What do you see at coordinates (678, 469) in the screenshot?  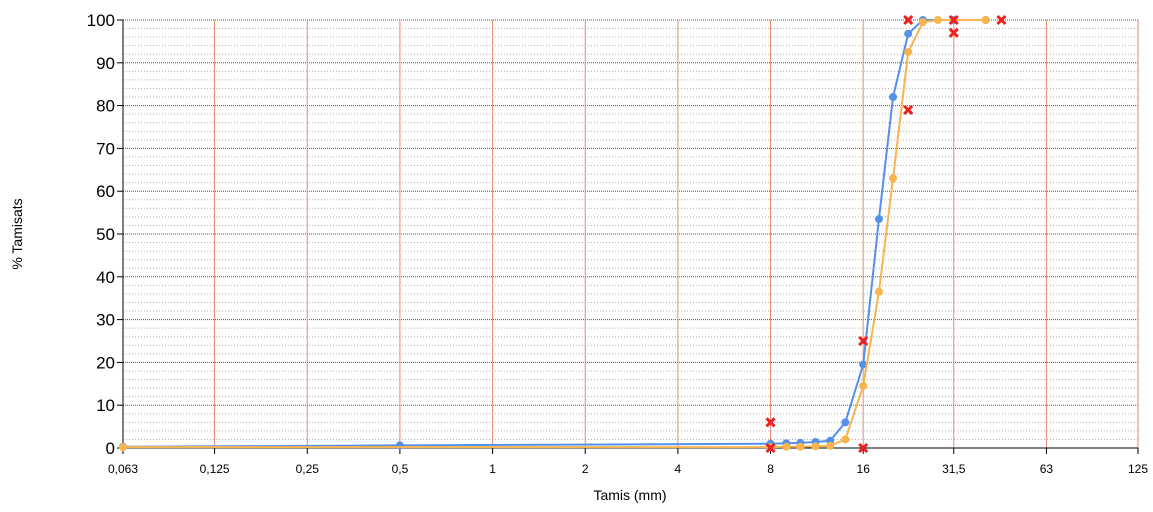 I see `x-tick-label: 4` at bounding box center [678, 469].